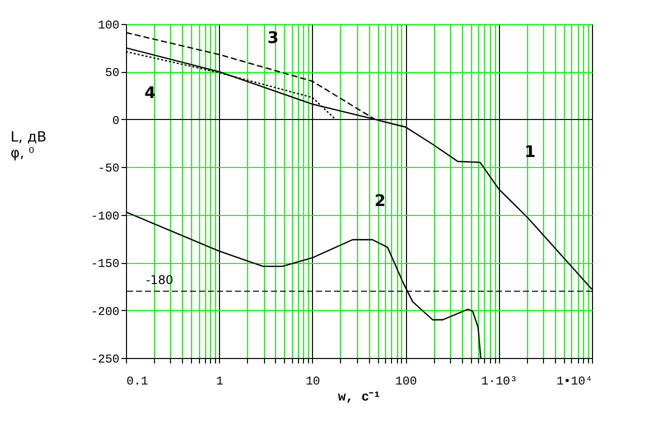  What do you see at coordinates (116, 121) in the screenshot?
I see `y-tick-label: 0` at bounding box center [116, 121].